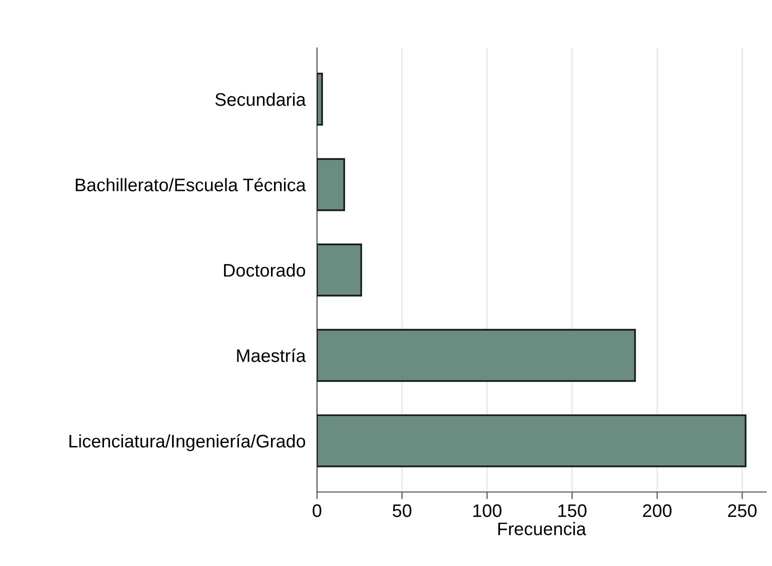 This screenshot has height=566, width=772. Describe the element at coordinates (260, 99) in the screenshot. I see `y-tick-label: Secundaria` at that location.